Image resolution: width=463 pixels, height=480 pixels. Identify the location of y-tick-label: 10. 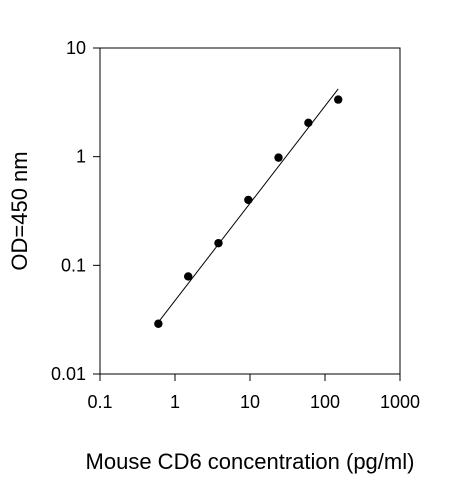
(76, 48).